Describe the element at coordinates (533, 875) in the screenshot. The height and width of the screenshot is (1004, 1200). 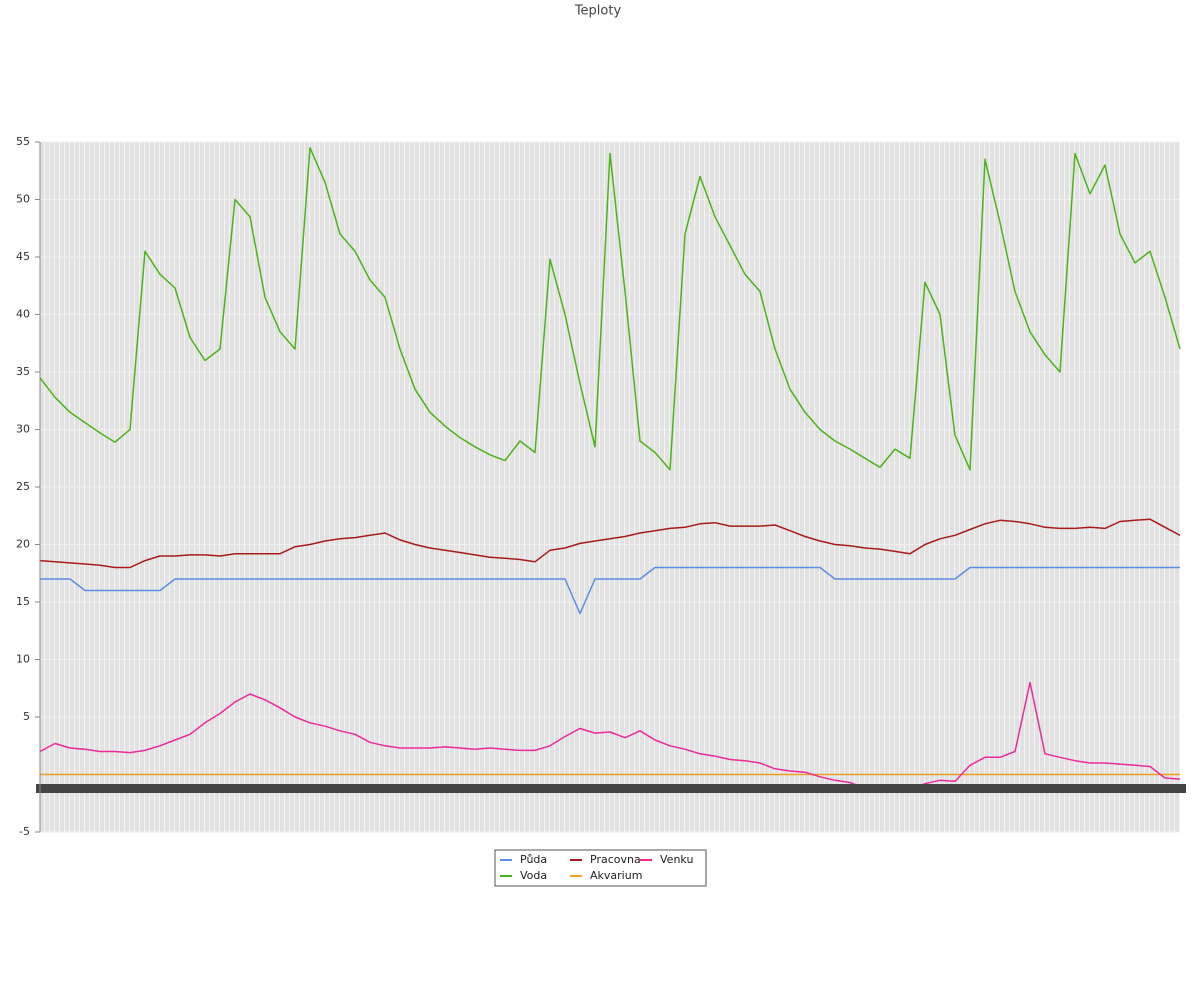
I see `legend-label: Voda` at that location.